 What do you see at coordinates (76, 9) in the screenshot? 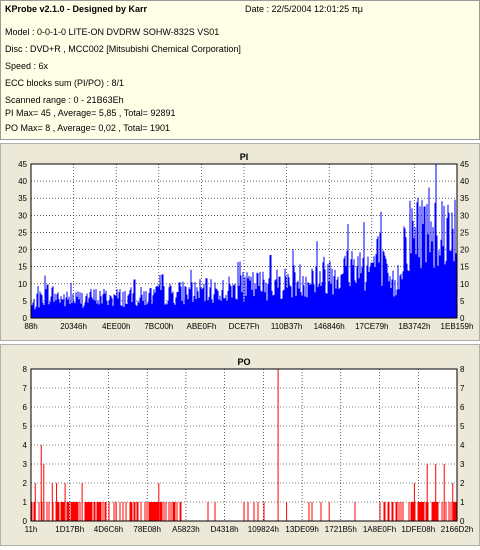
I see `app-title: KProbe v2.1.0 - Designed by Karr` at bounding box center [76, 9].